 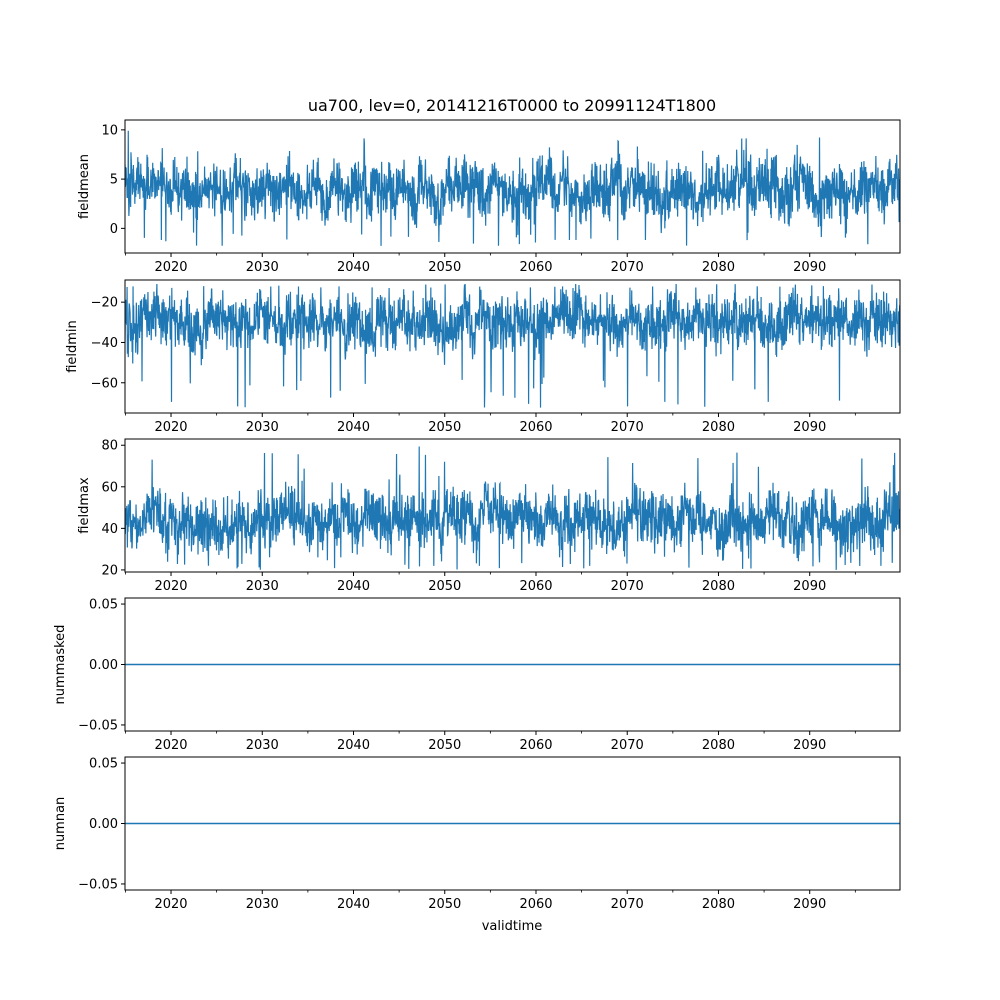 I want to click on axes-frame-fieldmax, so click(x=512, y=505).